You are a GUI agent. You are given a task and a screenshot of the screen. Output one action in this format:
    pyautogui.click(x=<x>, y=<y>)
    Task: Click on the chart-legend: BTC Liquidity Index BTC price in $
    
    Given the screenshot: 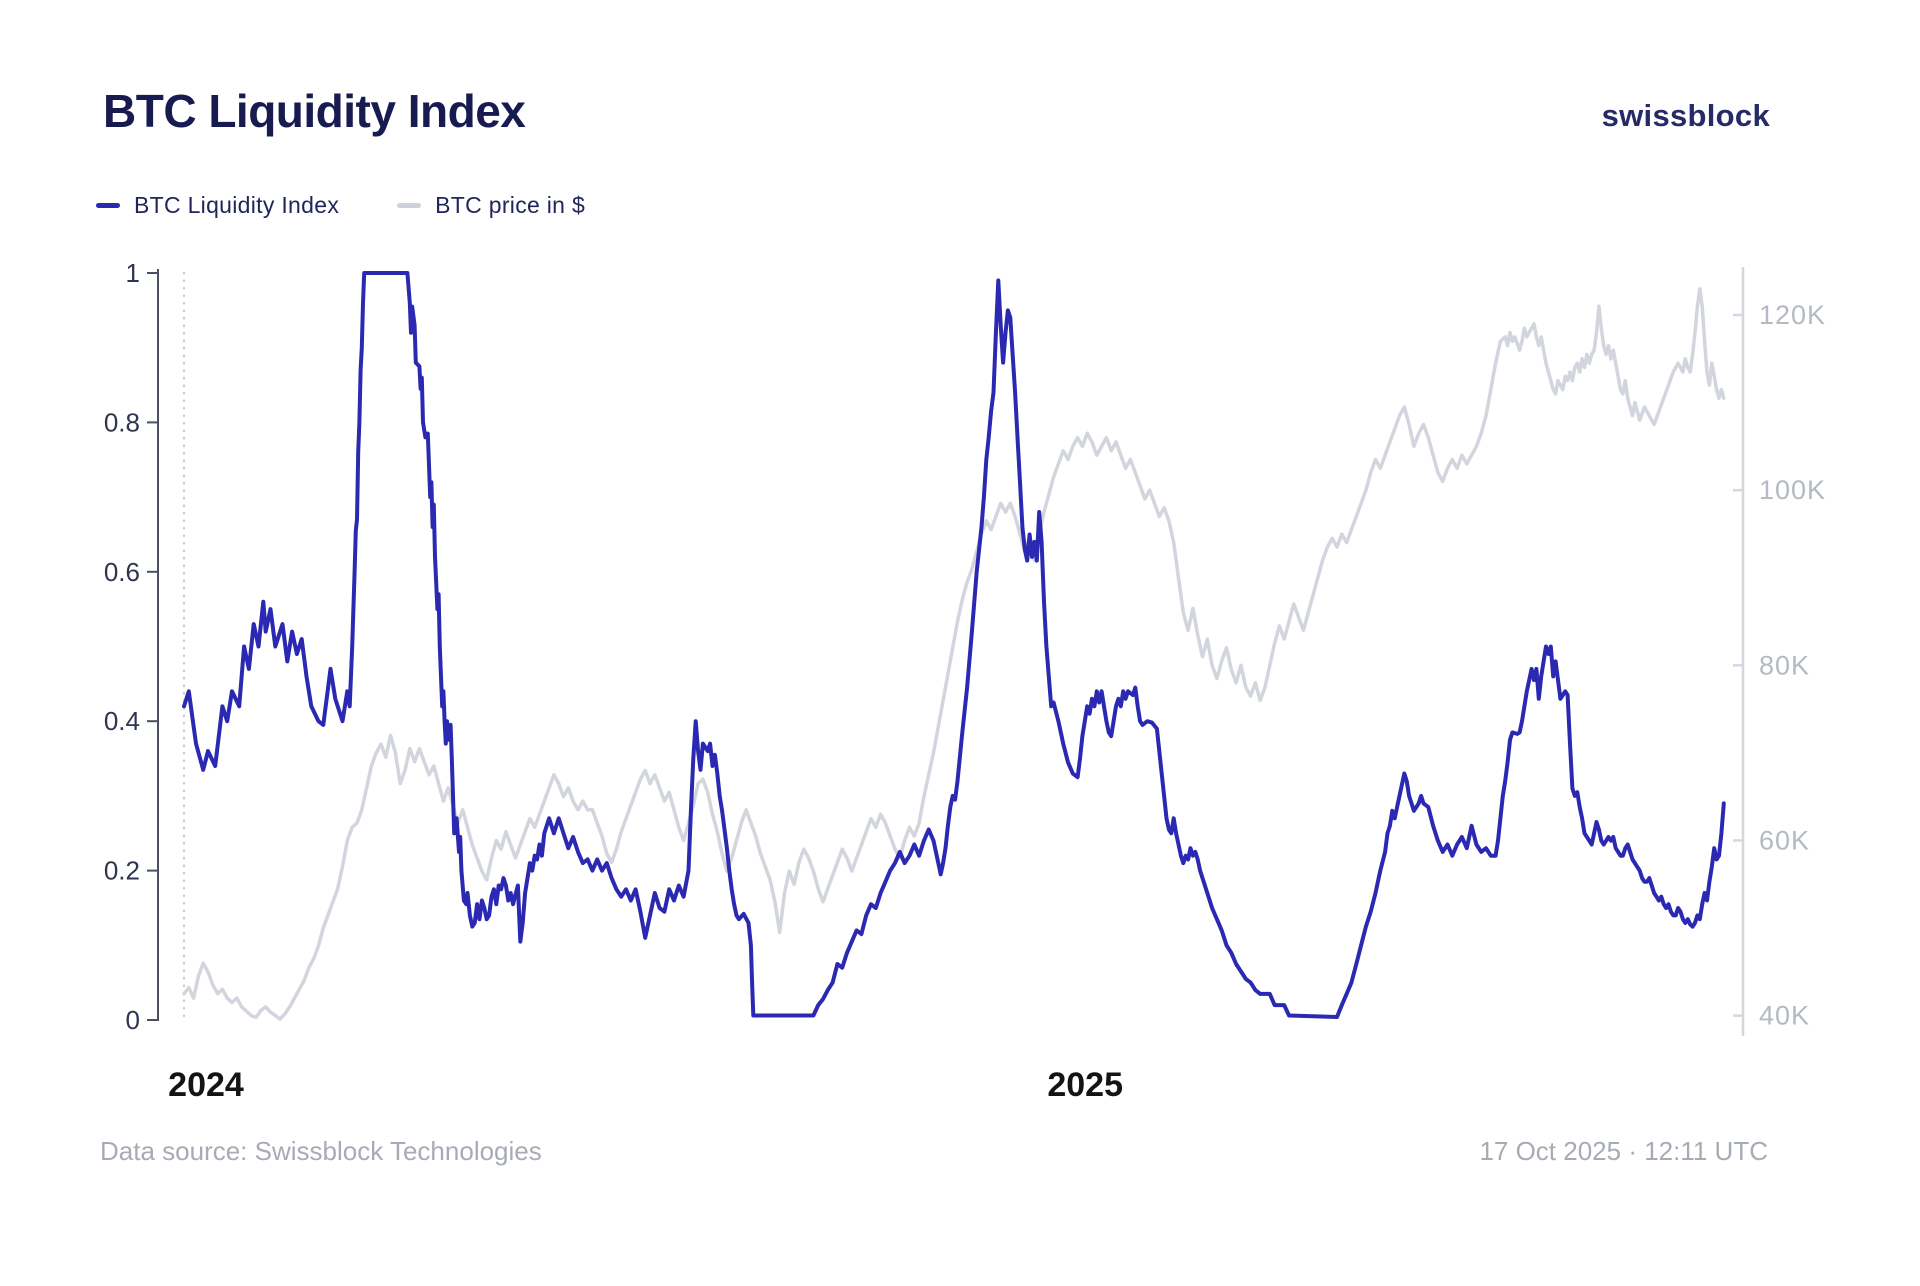 What is the action you would take?
    pyautogui.click(x=340, y=205)
    